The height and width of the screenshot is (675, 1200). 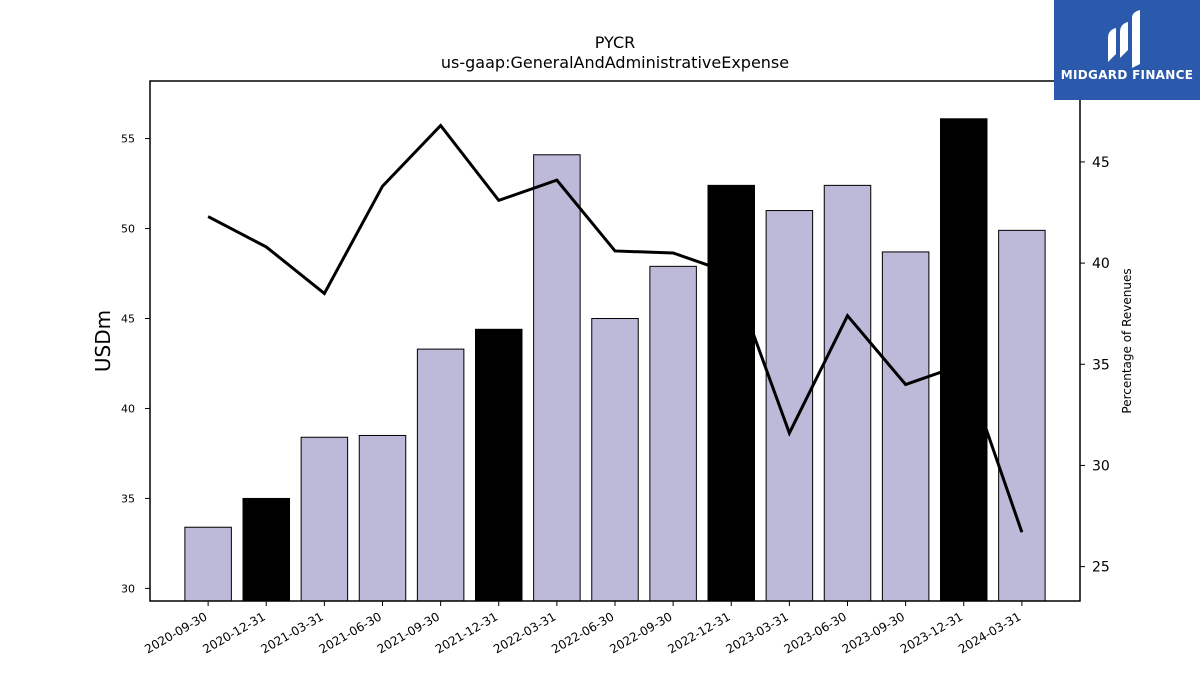 I want to click on x-tick-label: 2022-09-30, so click(x=640, y=632).